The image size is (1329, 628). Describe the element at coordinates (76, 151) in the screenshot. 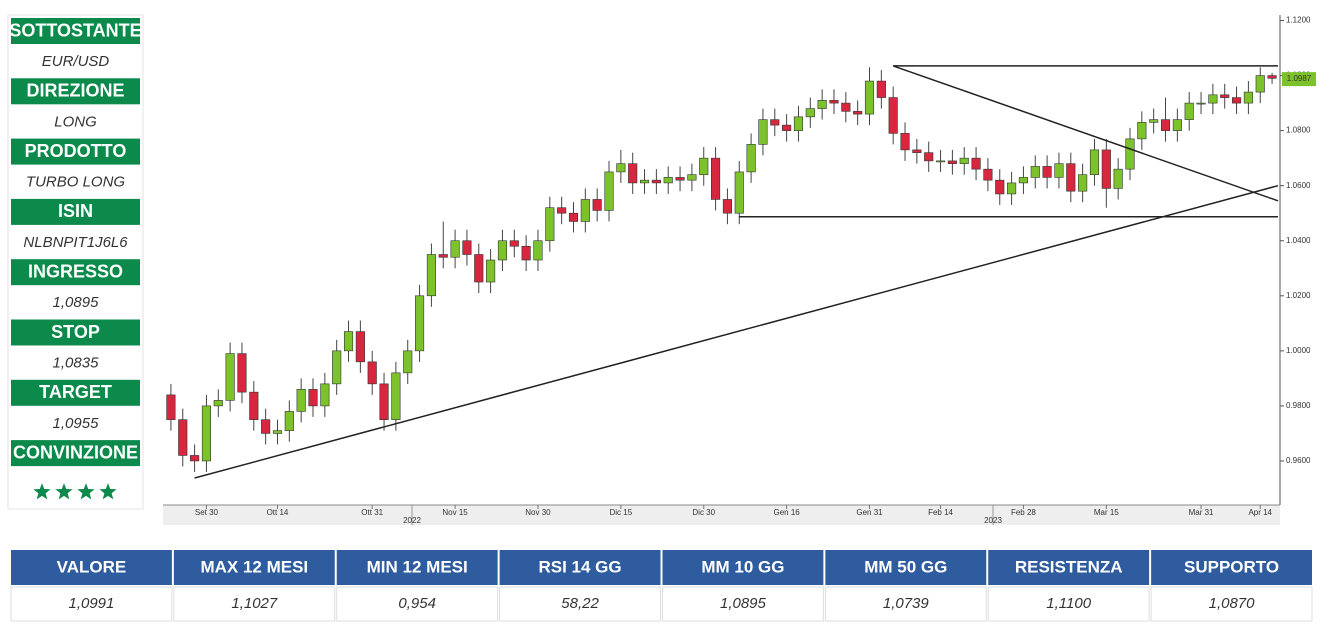

I see `sidebar-header: PRODOTTO` at that location.